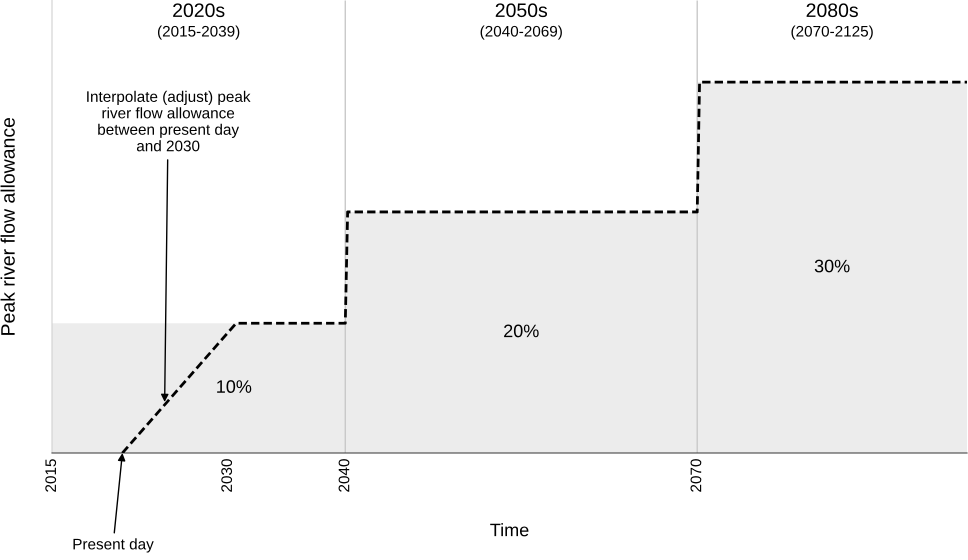  What do you see at coordinates (344, 475) in the screenshot?
I see `x-tick-label: 2040` at bounding box center [344, 475].